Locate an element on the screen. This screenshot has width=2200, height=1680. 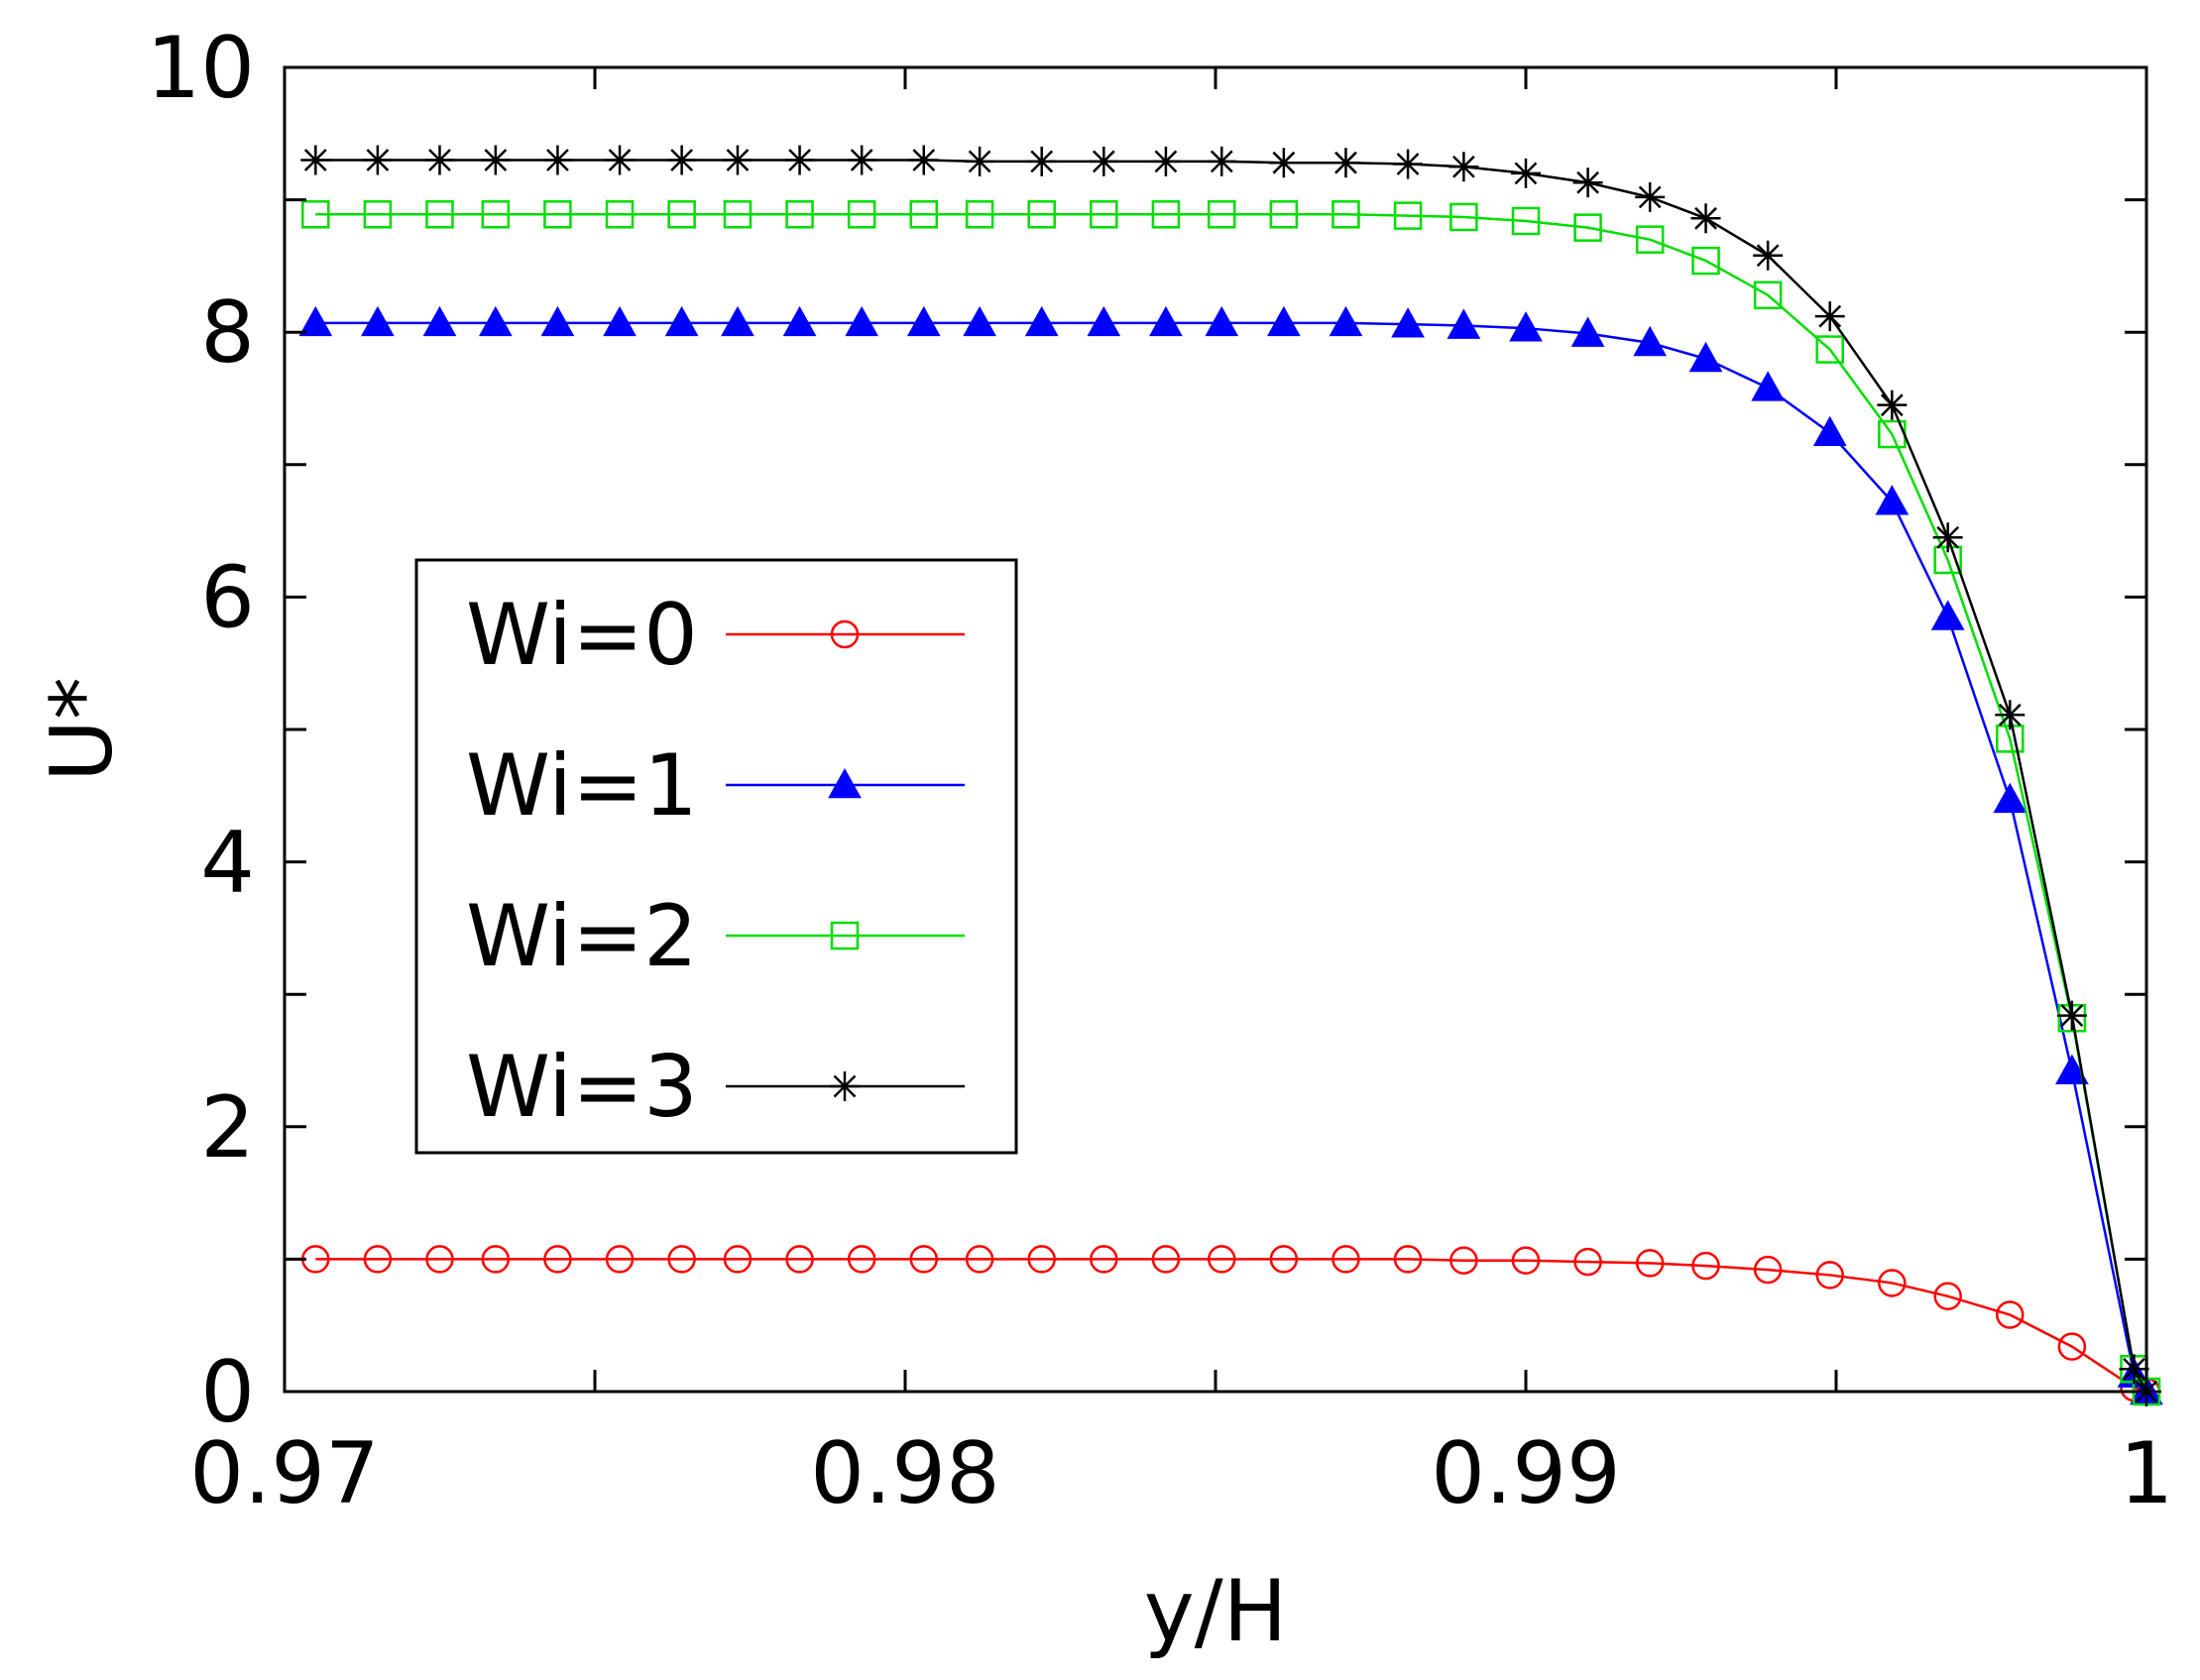
y-tick-label: 10 is located at coordinates (201, 68).